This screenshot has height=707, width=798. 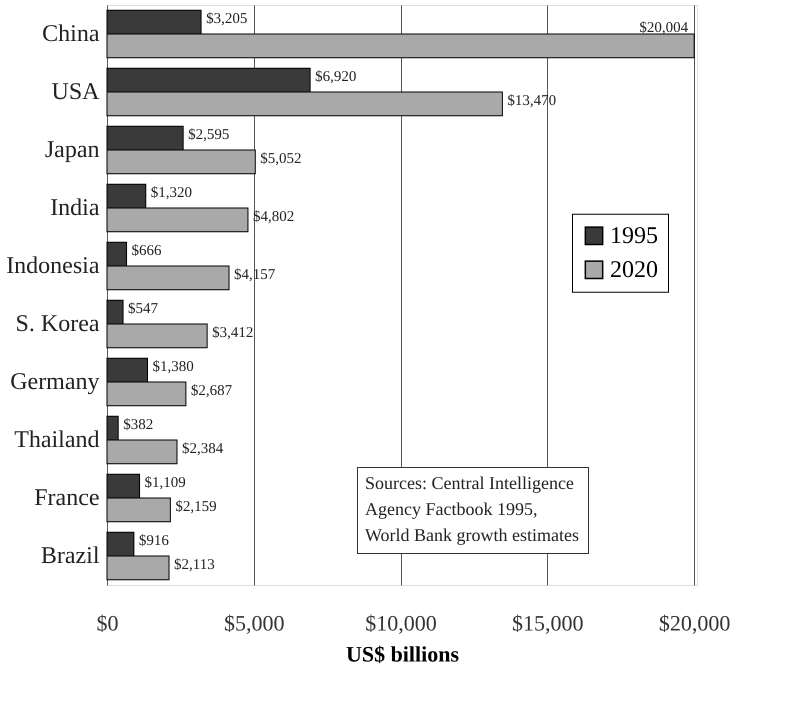 What do you see at coordinates (154, 541) in the screenshot?
I see `data-label: $916` at bounding box center [154, 541].